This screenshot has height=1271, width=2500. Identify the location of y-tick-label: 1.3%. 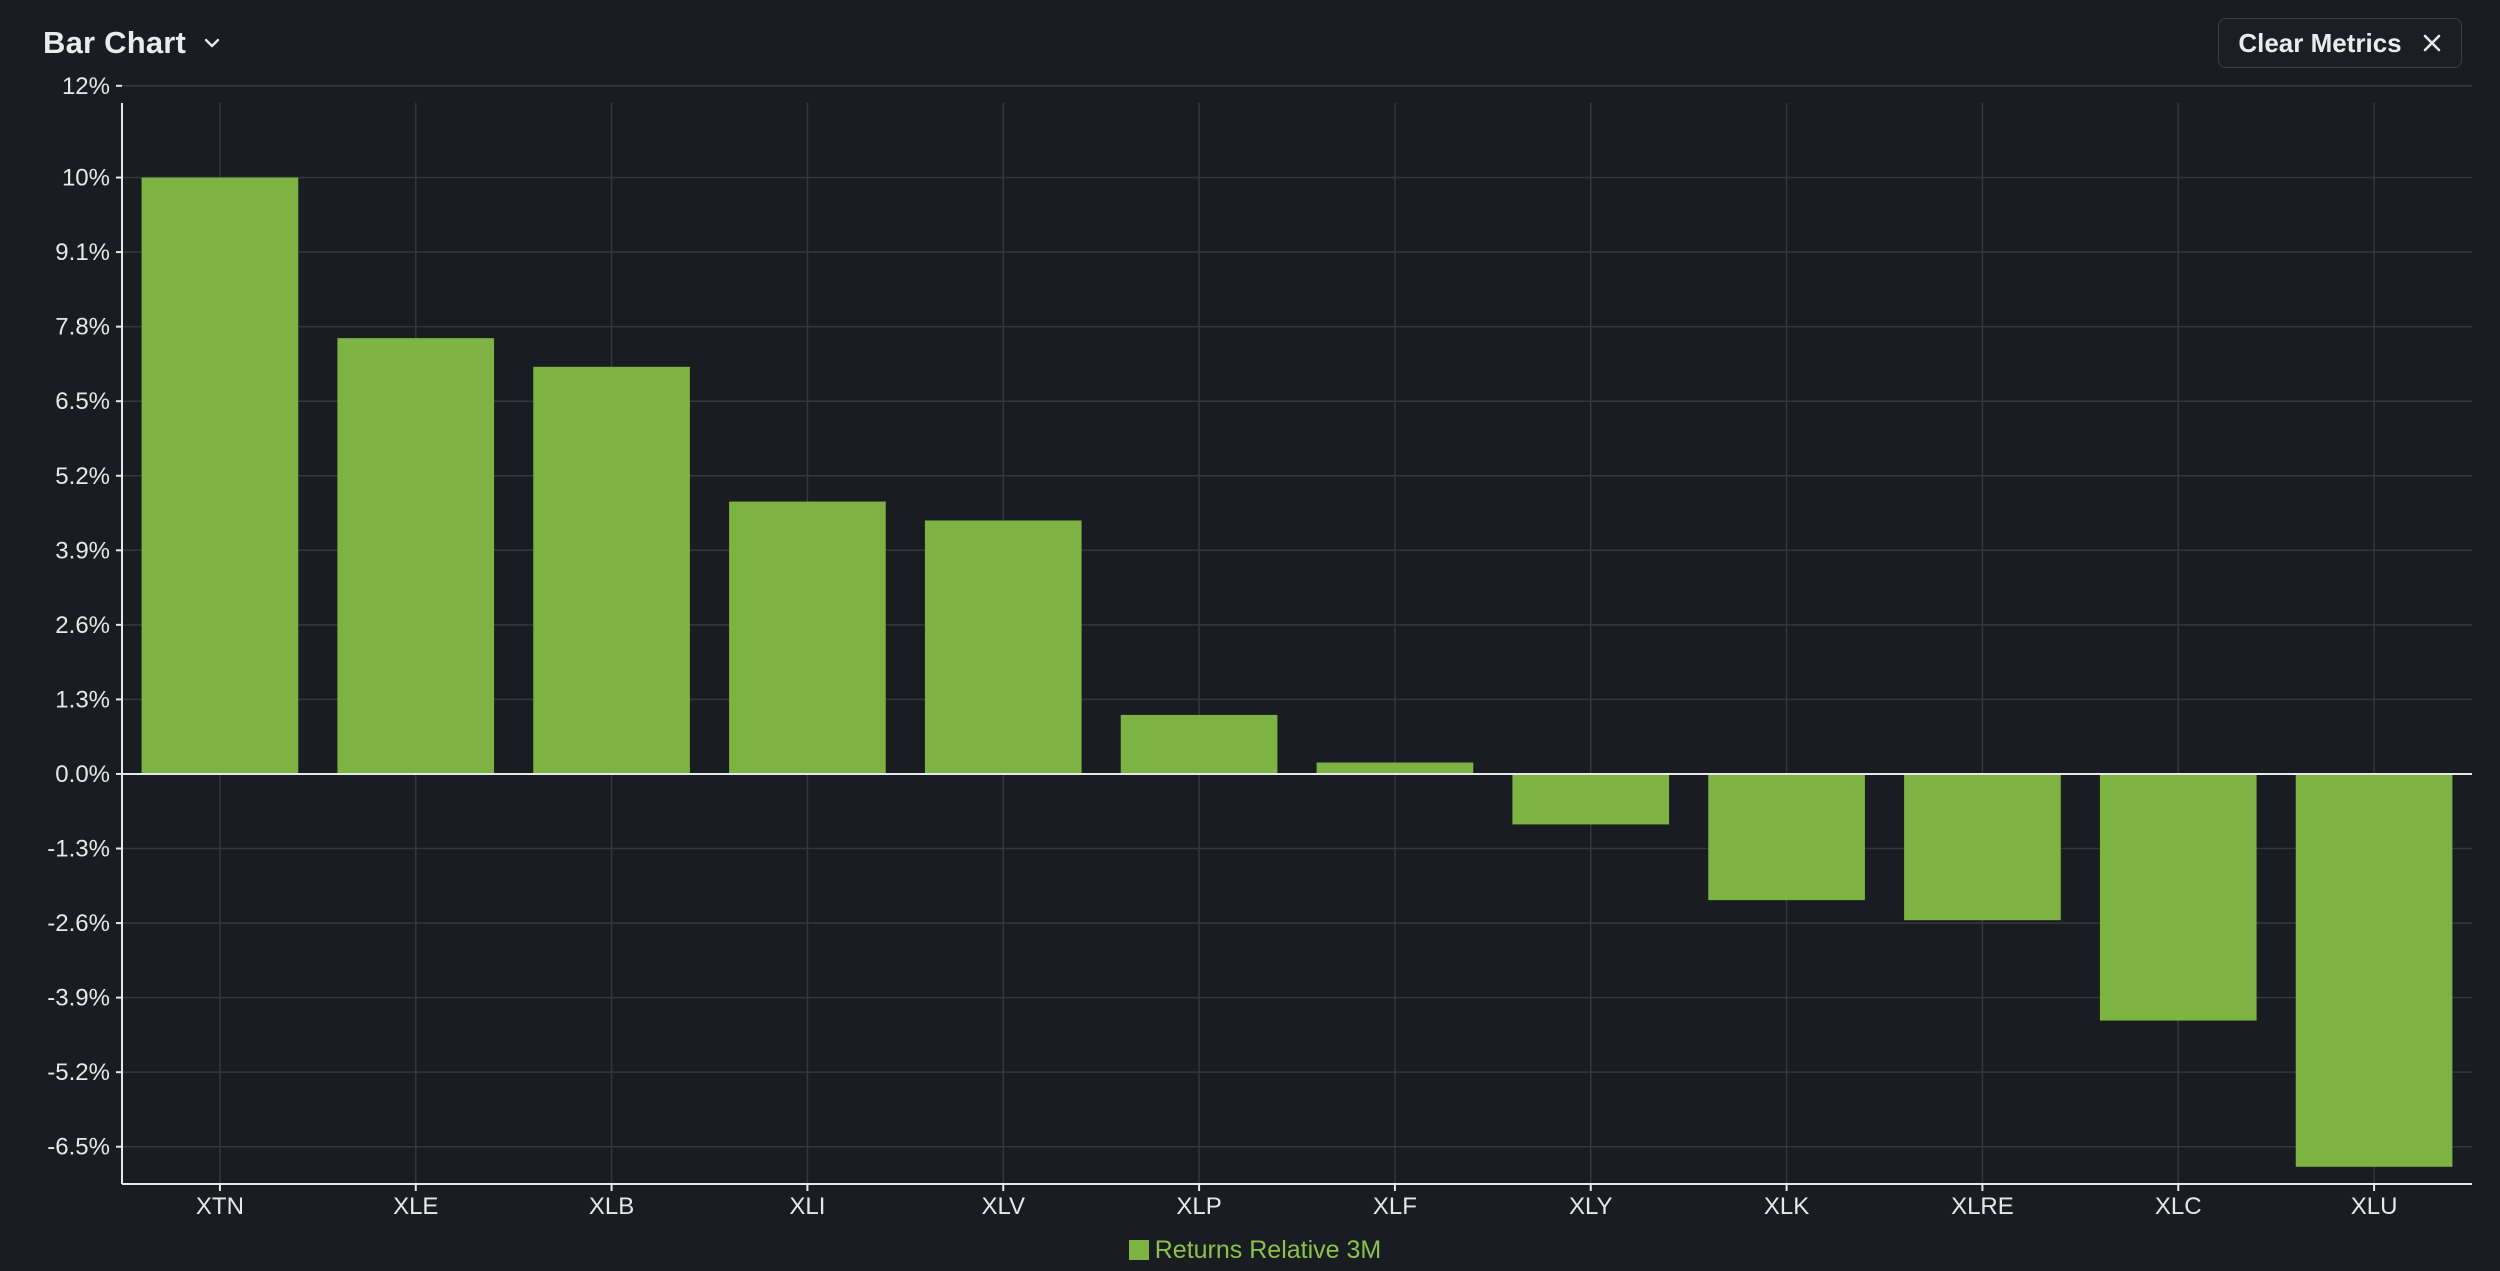
(82, 699).